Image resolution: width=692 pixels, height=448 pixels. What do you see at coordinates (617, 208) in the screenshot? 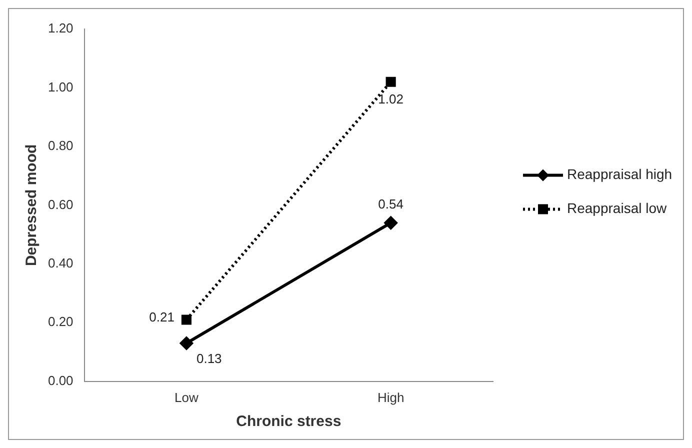
I see `legend-label: Reappraisal low` at bounding box center [617, 208].